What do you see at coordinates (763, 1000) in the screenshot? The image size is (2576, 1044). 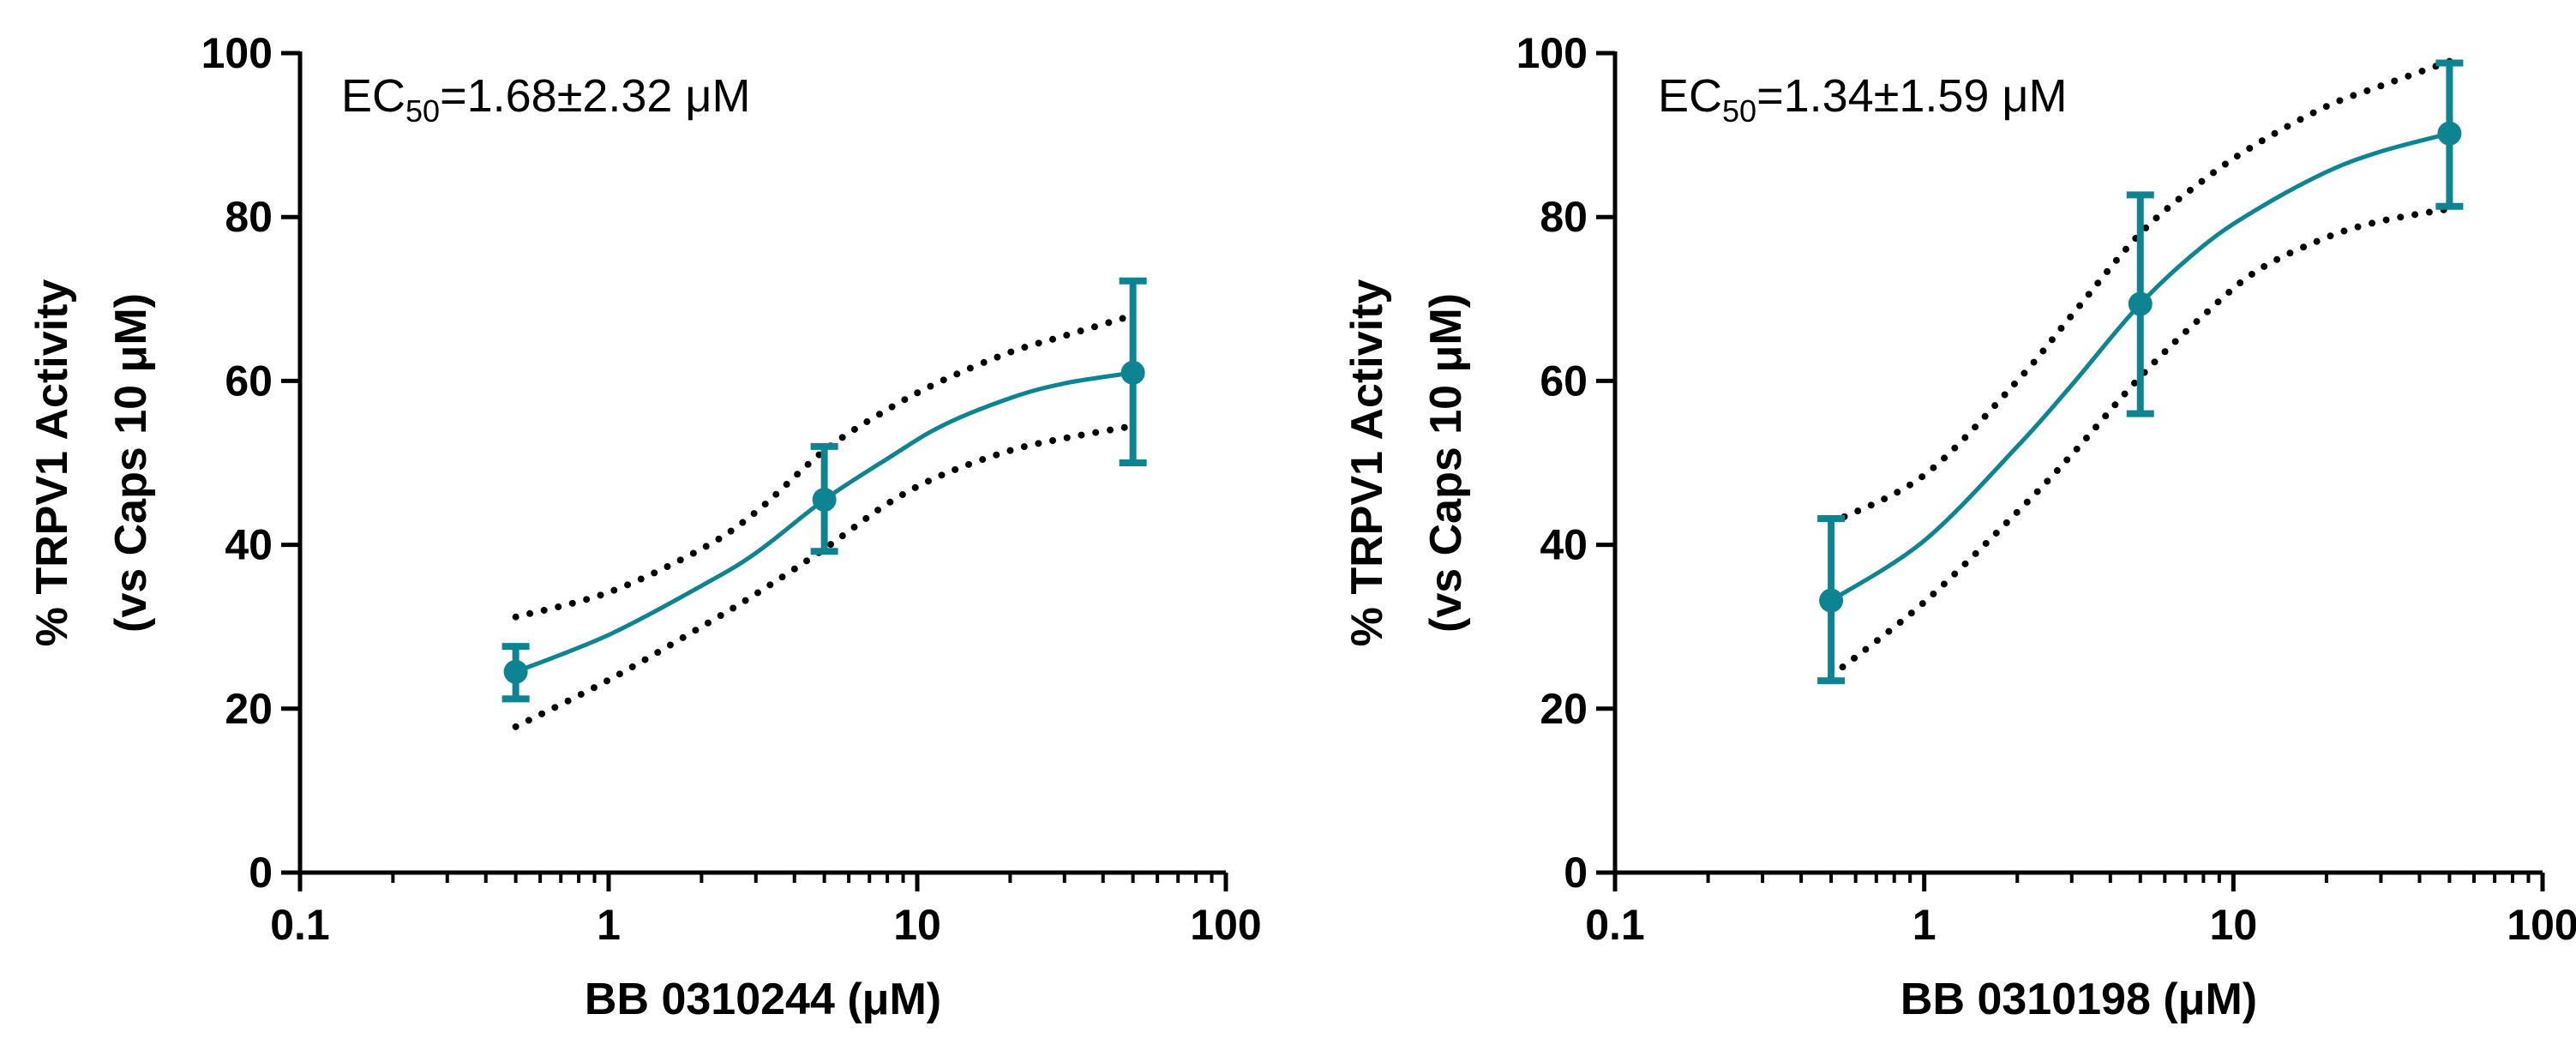 I see `x-axis-title: BB 0310244 (μM)` at bounding box center [763, 1000].